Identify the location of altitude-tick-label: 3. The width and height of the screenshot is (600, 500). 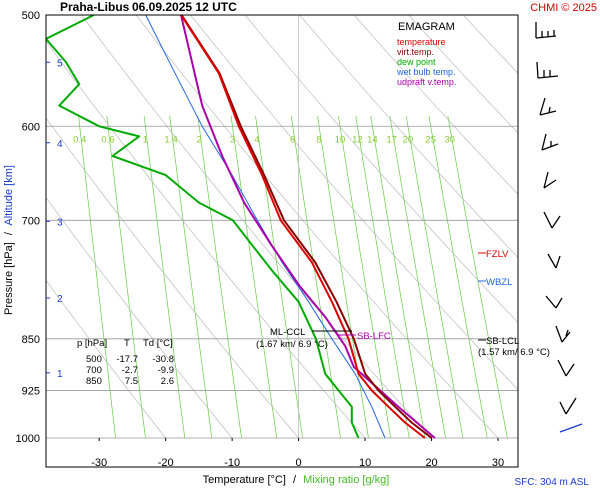
(60, 222).